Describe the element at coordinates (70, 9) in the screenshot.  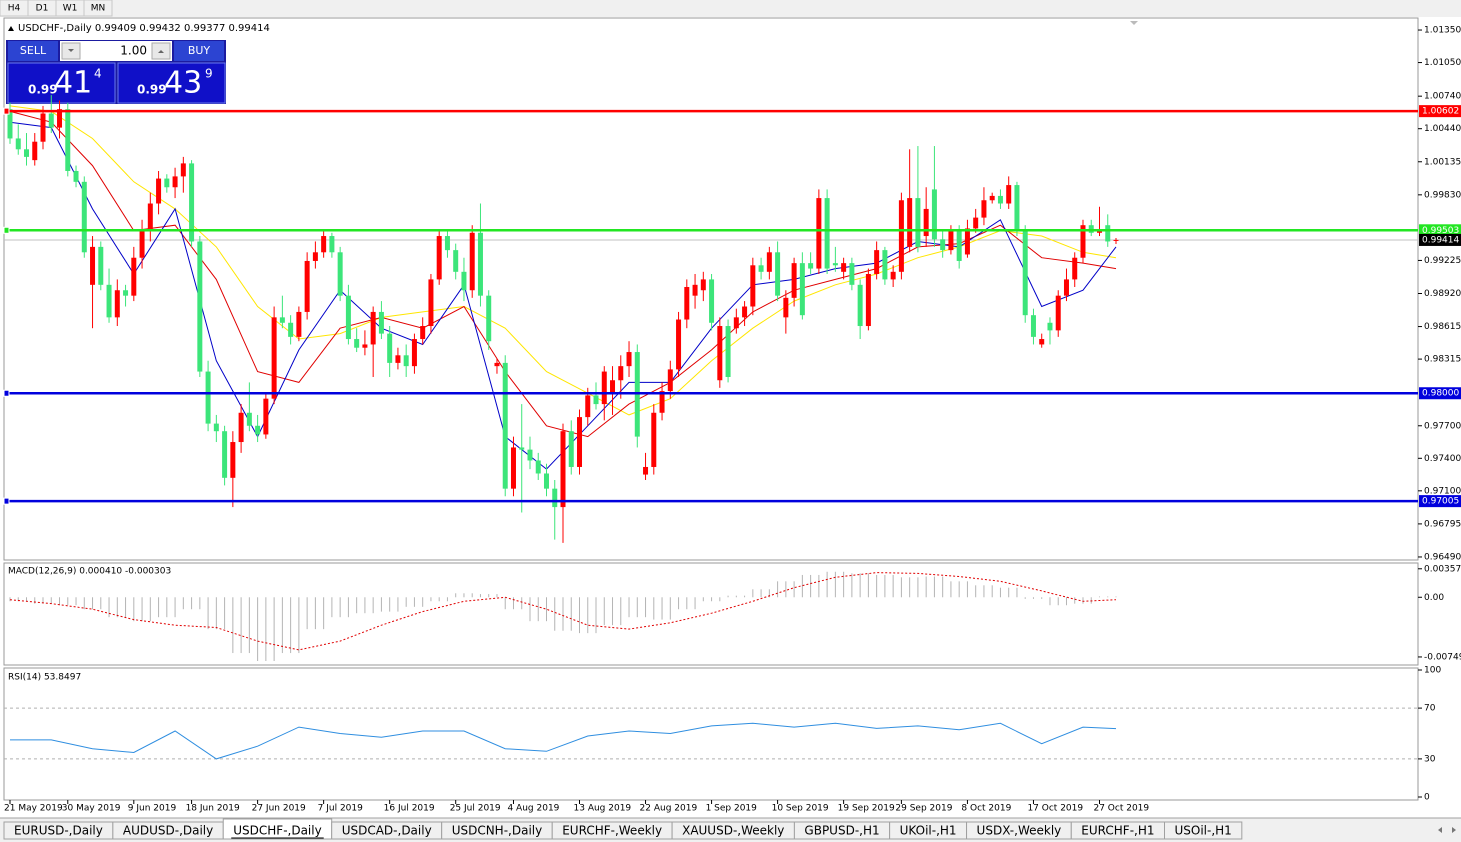
I see `timeframe-label: W1` at that location.